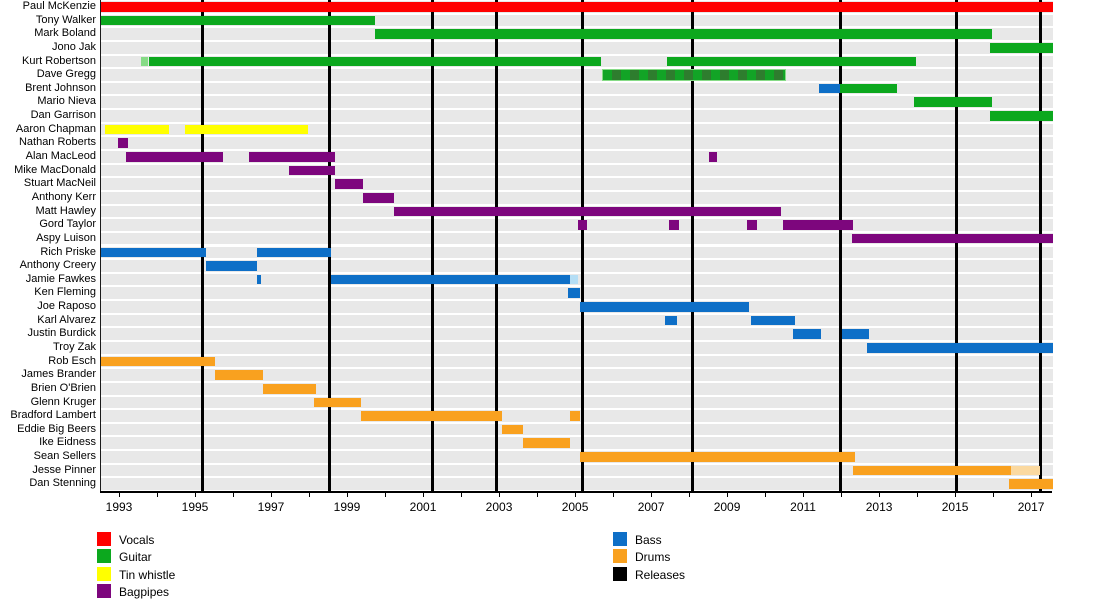 The image size is (1100, 600). What do you see at coordinates (60, 87) in the screenshot?
I see `member-name-label: Brent Johnson` at bounding box center [60, 87].